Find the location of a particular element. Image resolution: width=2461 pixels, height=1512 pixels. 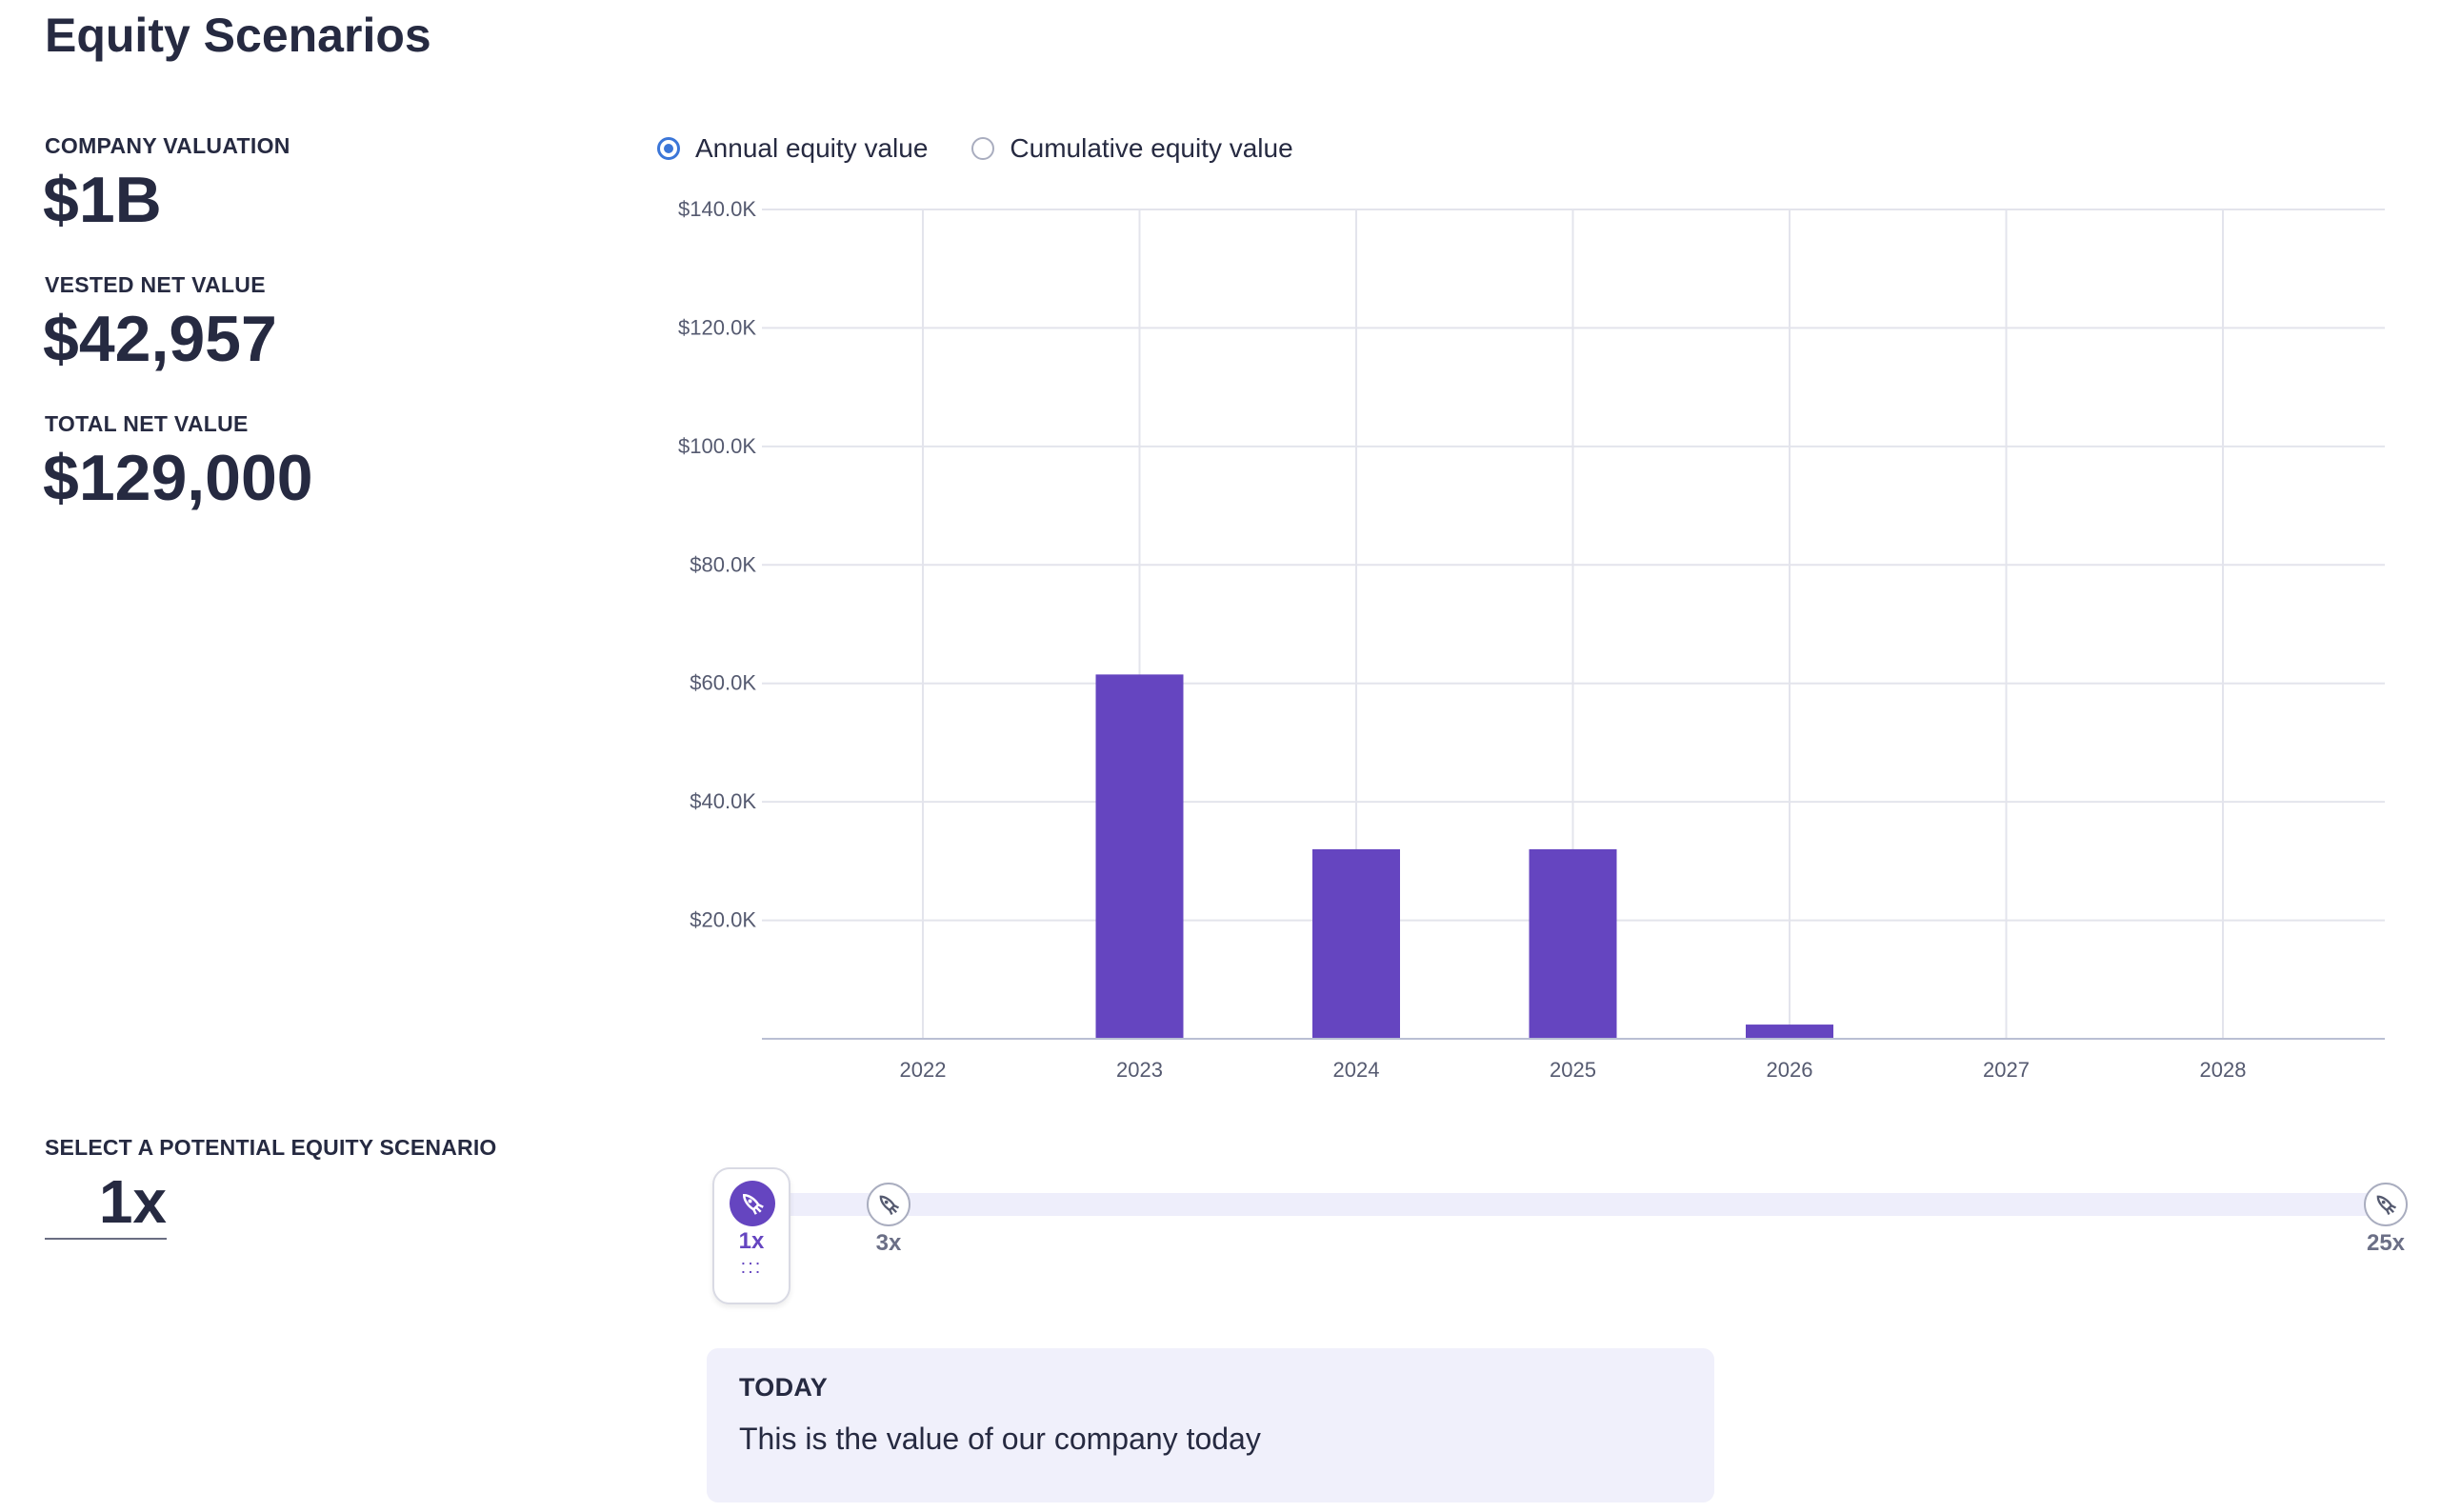

slider-step-3x is located at coordinates (888, 1204).